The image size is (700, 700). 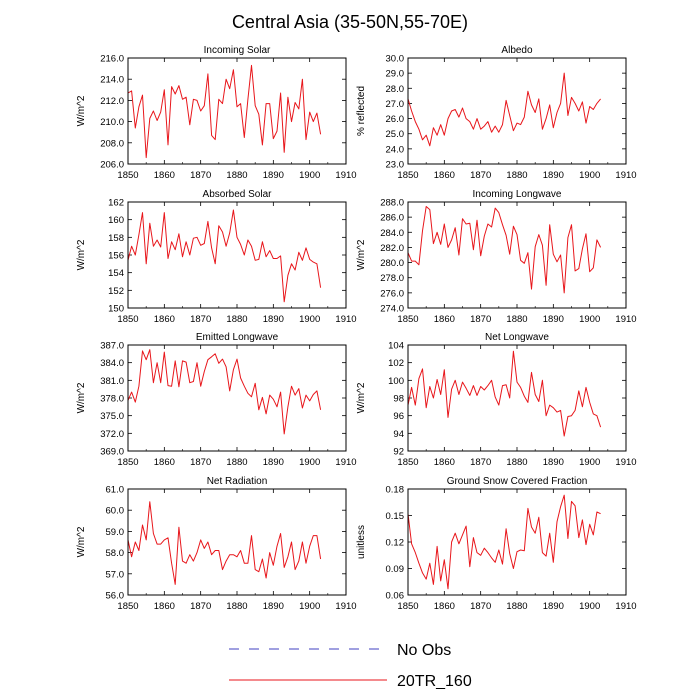 I want to click on y-tick-label: 288.0, so click(x=392, y=203).